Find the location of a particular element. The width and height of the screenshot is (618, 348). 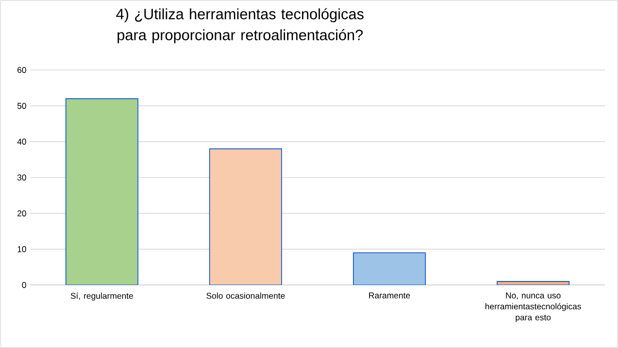

x-tick-label: Solo ocasionalmente is located at coordinates (245, 295).